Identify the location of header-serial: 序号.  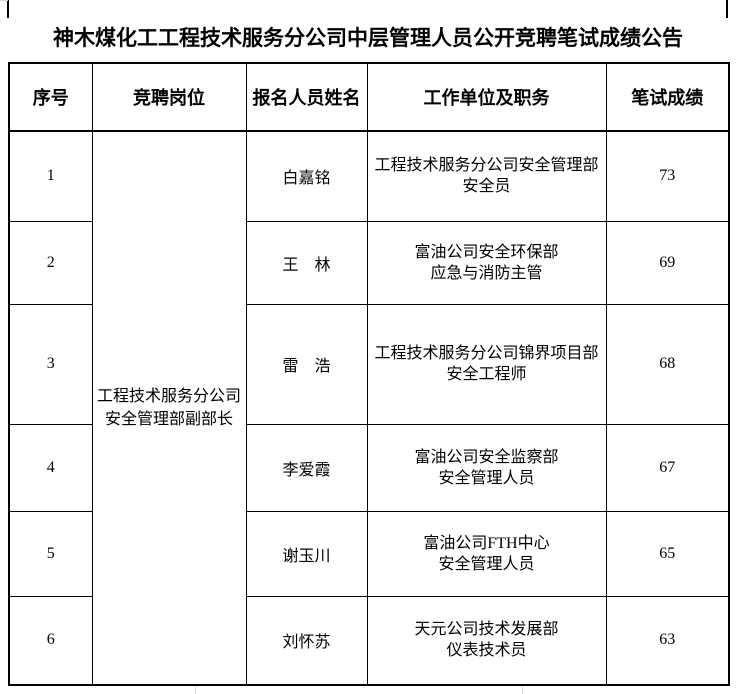
(50, 97).